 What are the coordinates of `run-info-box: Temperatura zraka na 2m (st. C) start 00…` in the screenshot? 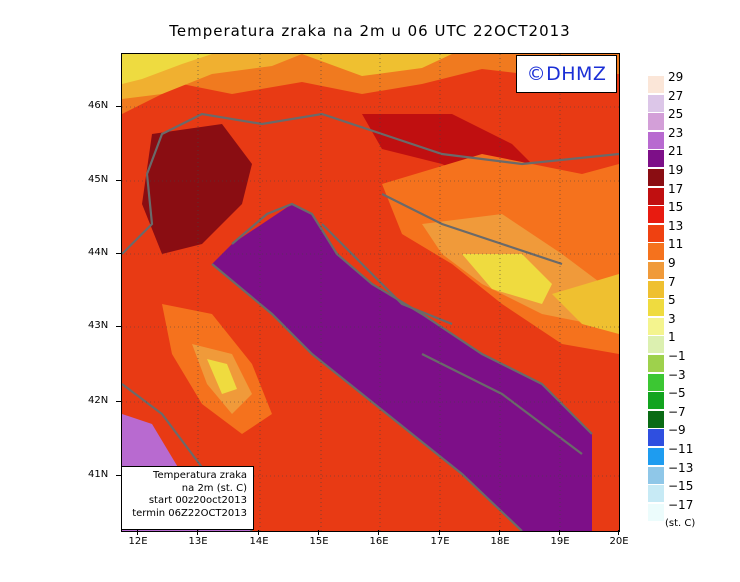 It's located at (187, 498).